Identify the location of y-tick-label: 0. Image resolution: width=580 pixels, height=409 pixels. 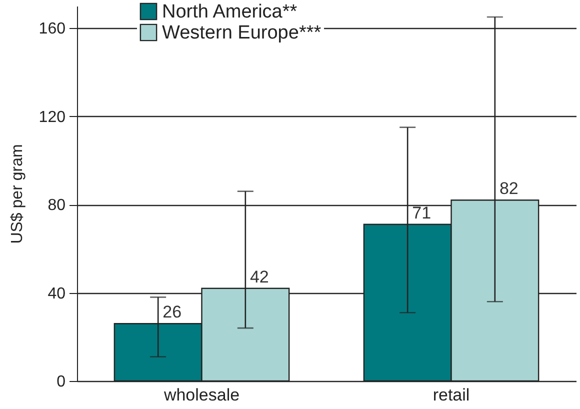
(61, 382).